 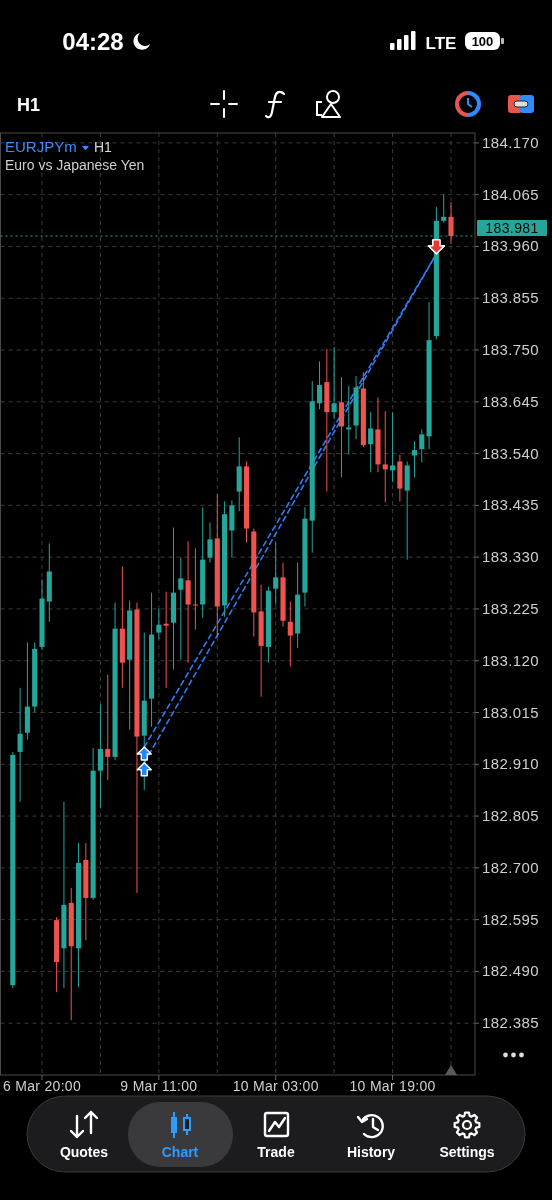 I want to click on y-tick-label: 183.330, so click(x=511, y=557).